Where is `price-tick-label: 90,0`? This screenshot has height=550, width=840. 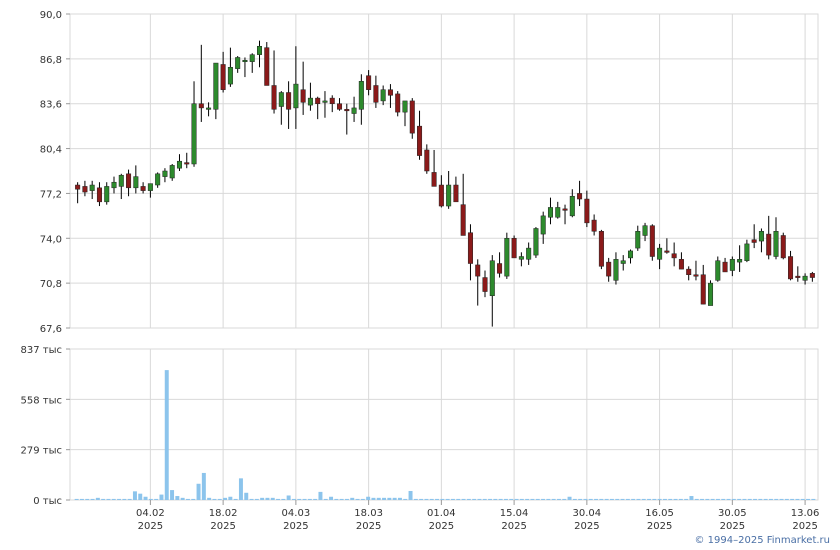 price-tick-label: 90,0 is located at coordinates (51, 15).